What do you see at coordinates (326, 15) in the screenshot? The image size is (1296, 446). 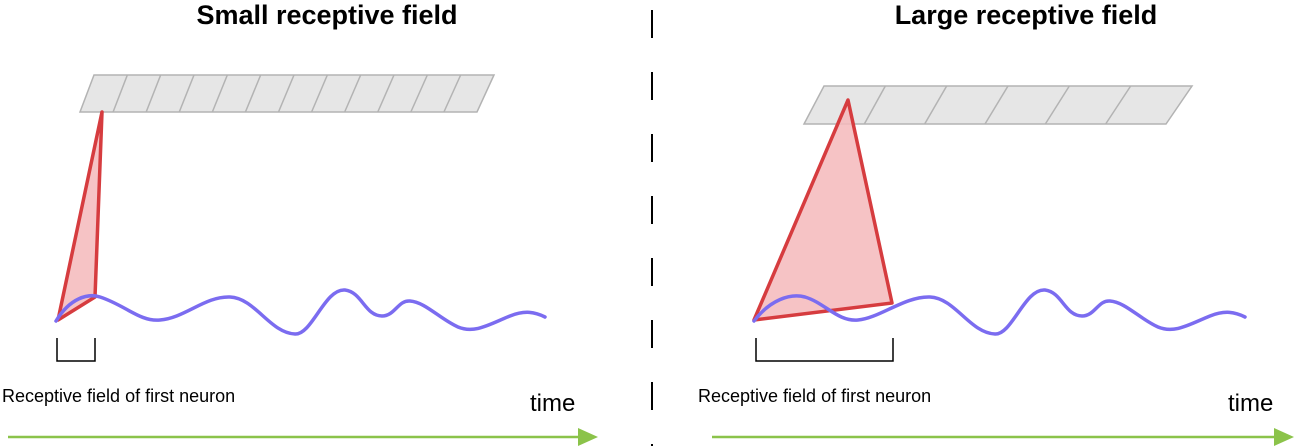 I see `panel-title: Small receptive field` at bounding box center [326, 15].